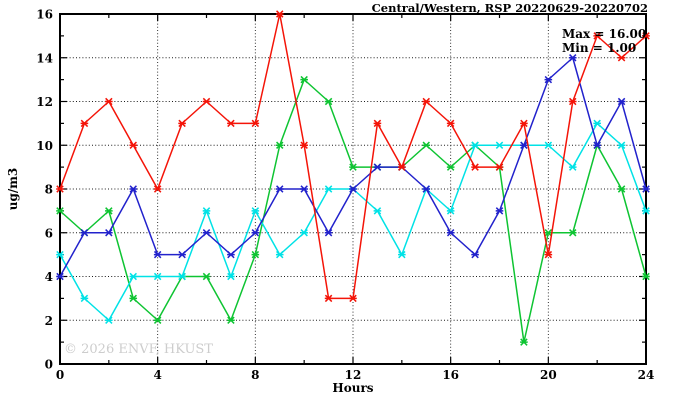 This screenshot has height=409, width=674. What do you see at coordinates (599, 48) in the screenshot?
I see `min-value-label: Min = 1.00` at bounding box center [599, 48].